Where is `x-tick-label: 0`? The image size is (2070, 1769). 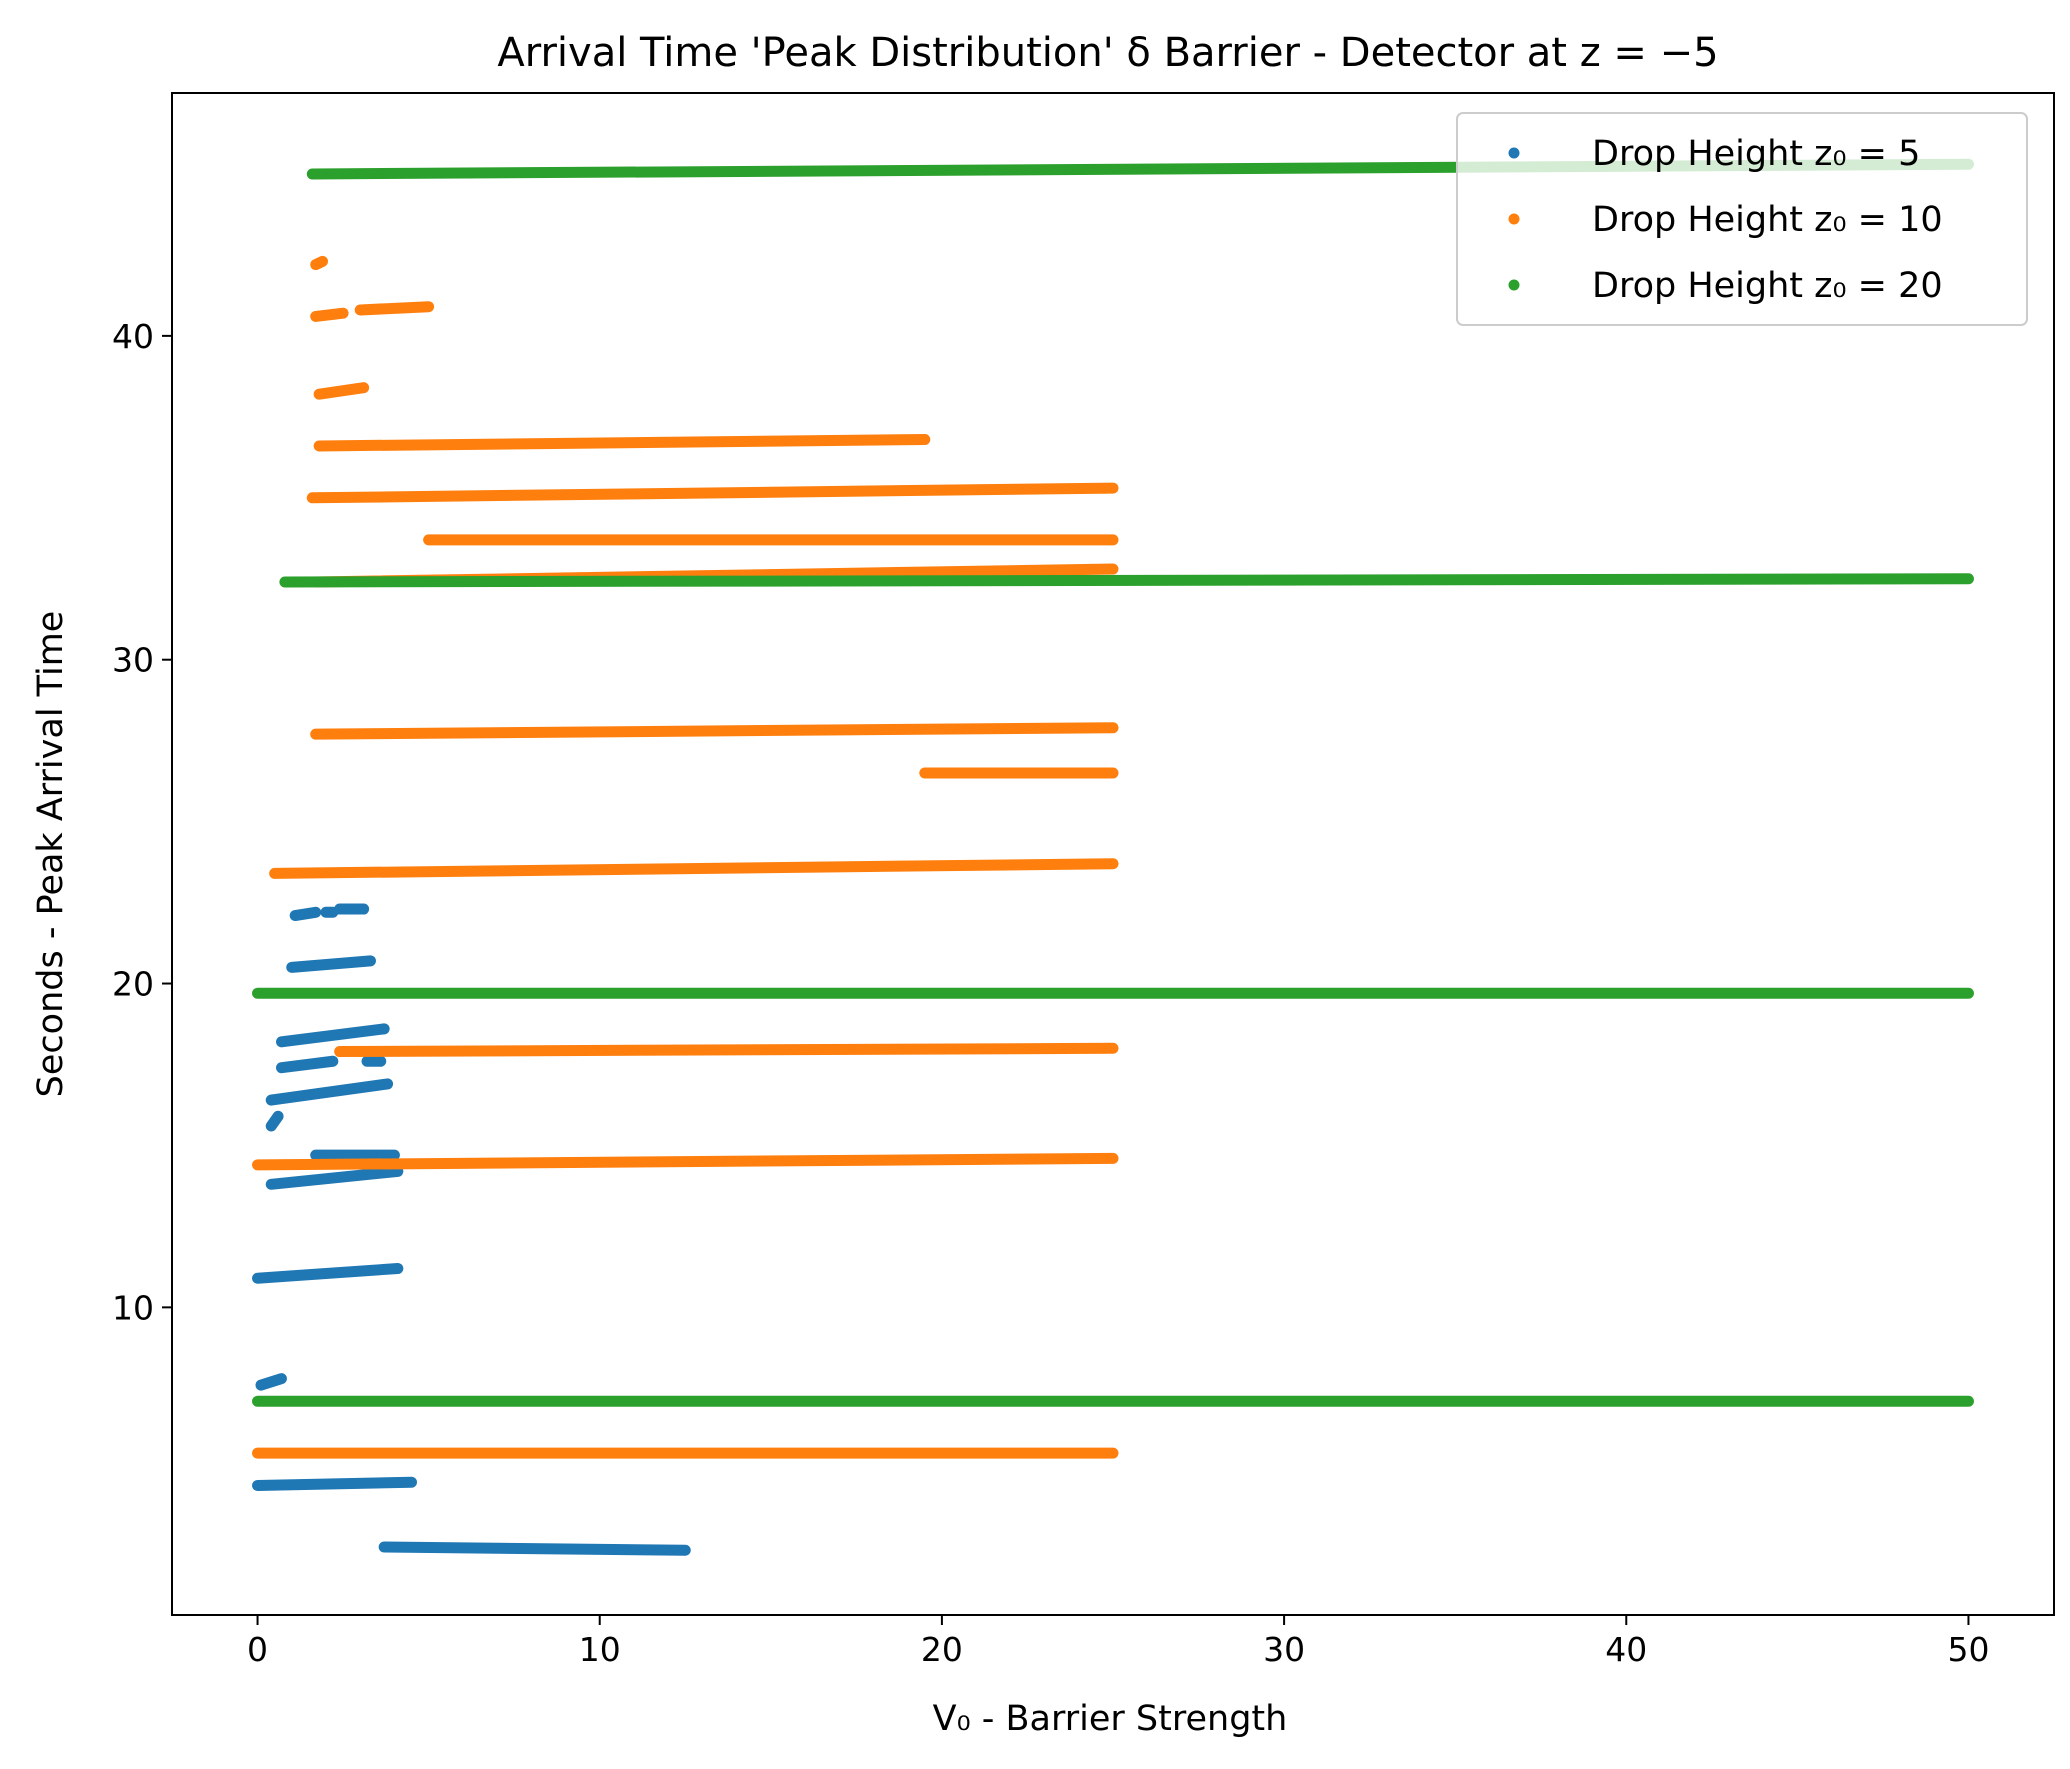 x-tick-label: 0 is located at coordinates (257, 1649).